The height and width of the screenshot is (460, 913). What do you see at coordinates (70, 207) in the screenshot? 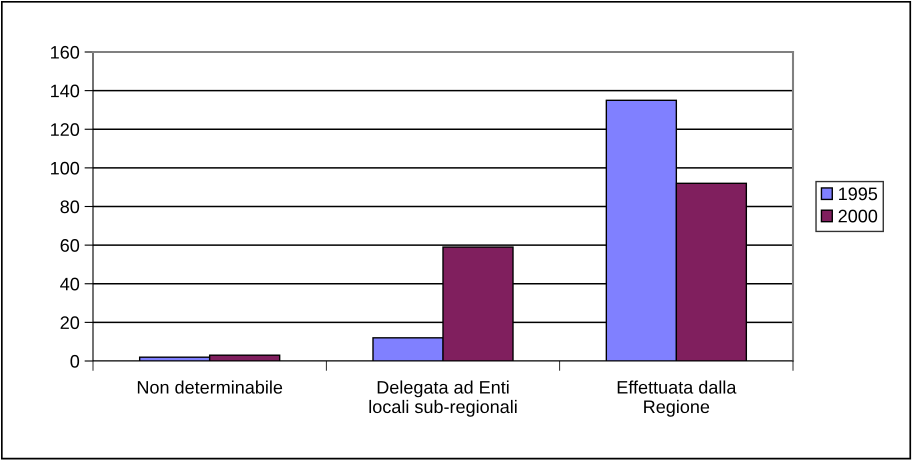
I see `y-tick-label: 80` at bounding box center [70, 207].